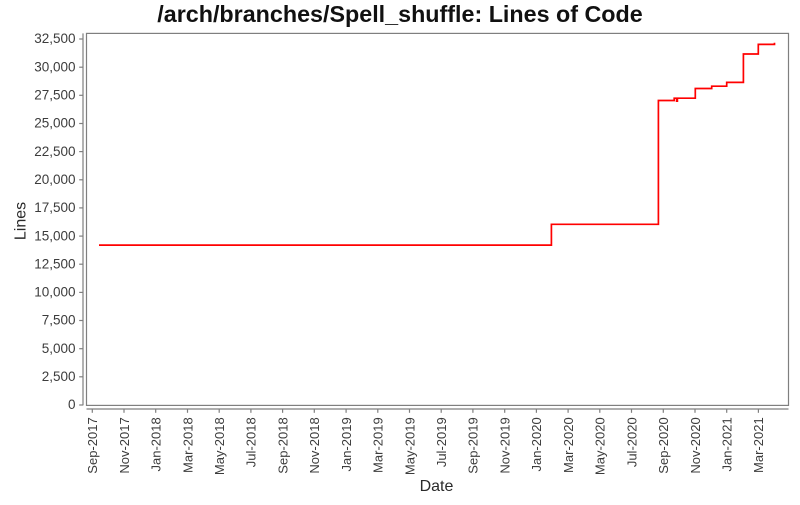 This screenshot has width=800, height=505. What do you see at coordinates (568, 445) in the screenshot?
I see `svg-text: Mar-2020` at bounding box center [568, 445].